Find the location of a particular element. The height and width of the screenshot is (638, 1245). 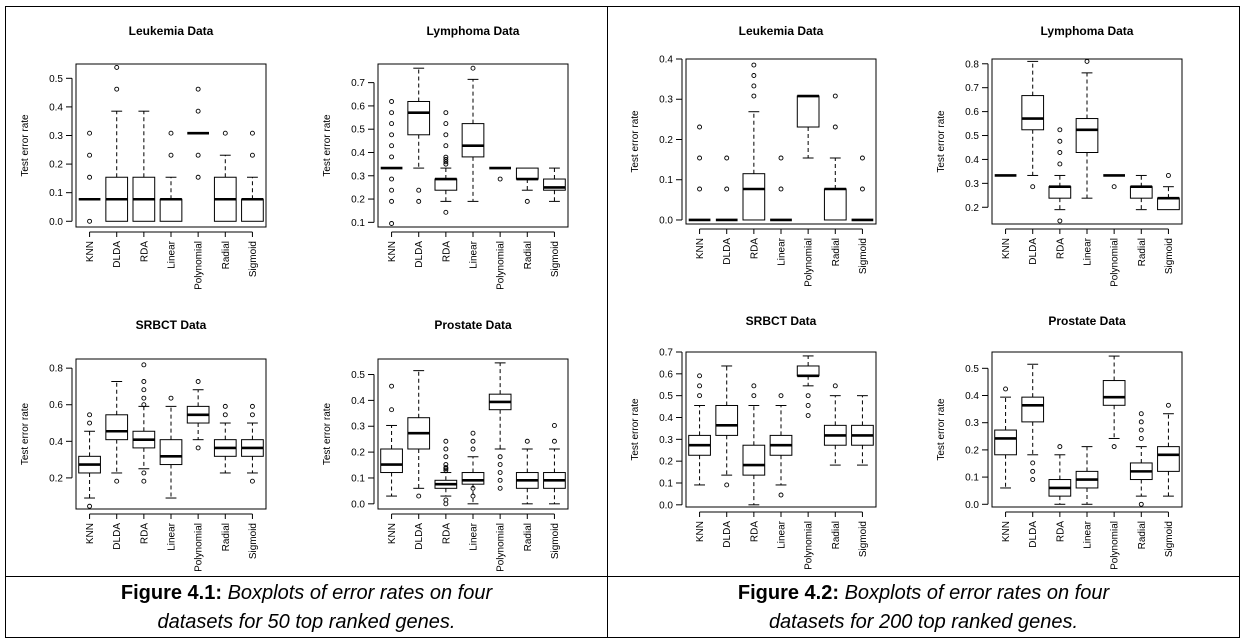

y-tick-label: 0.0 is located at coordinates (666, 220).